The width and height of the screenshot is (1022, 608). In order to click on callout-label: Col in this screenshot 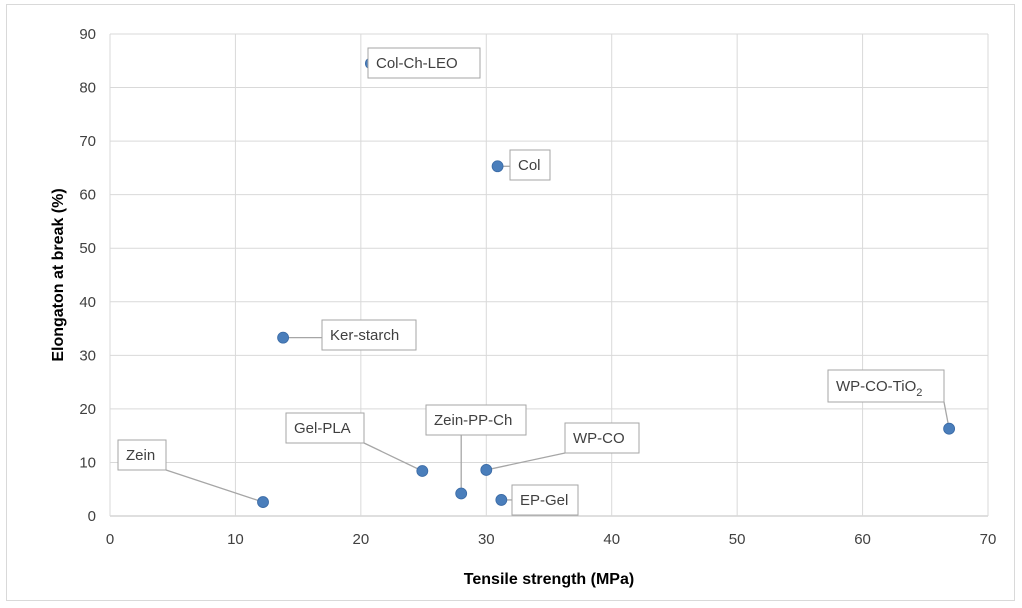, I will do `click(530, 165)`.